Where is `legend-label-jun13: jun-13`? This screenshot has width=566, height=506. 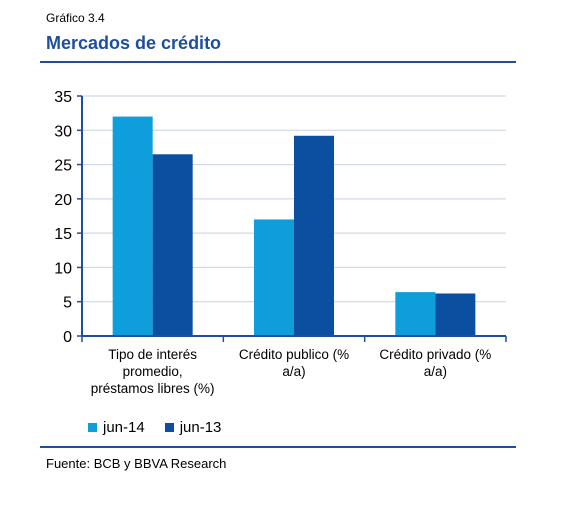
legend-label-jun13: jun-13 is located at coordinates (200, 427).